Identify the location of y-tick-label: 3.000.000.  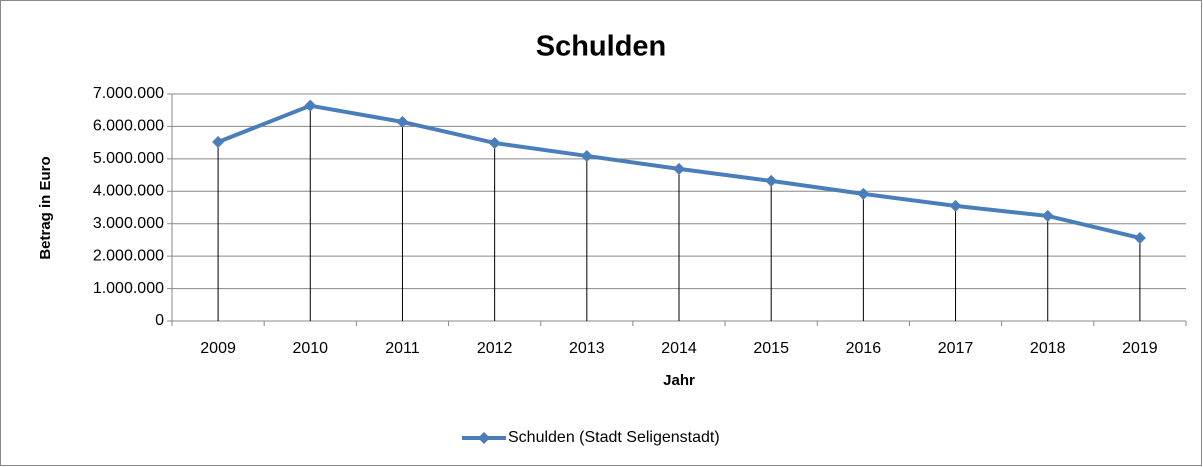
(128, 223).